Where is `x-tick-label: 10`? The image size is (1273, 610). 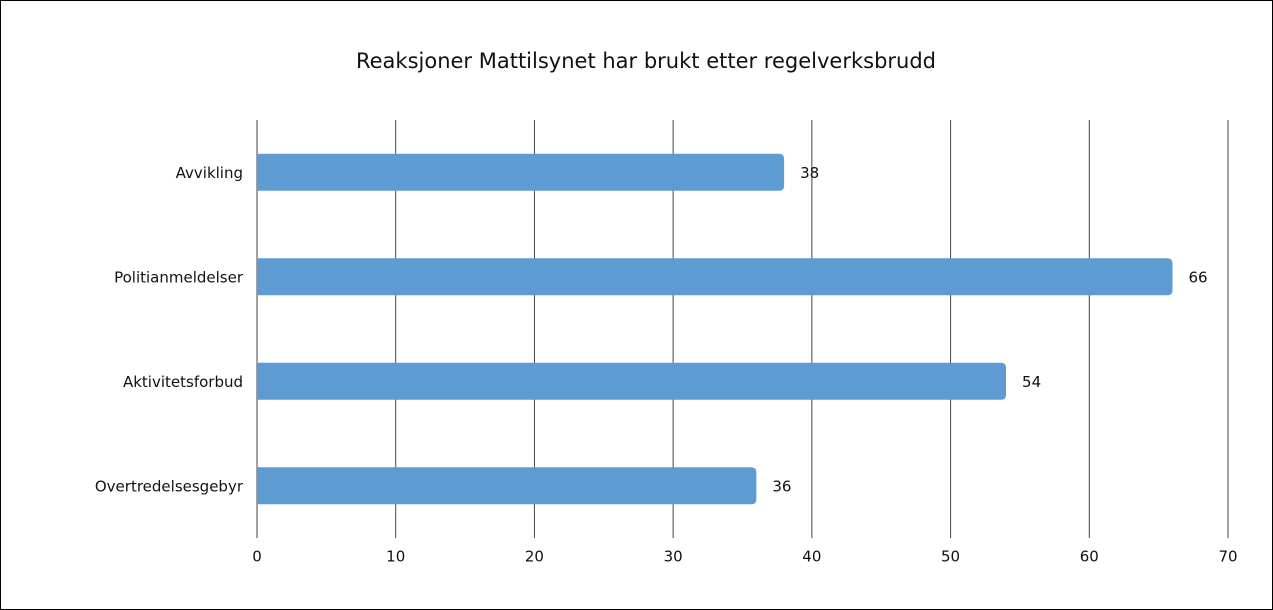 x-tick-label: 10 is located at coordinates (395, 557).